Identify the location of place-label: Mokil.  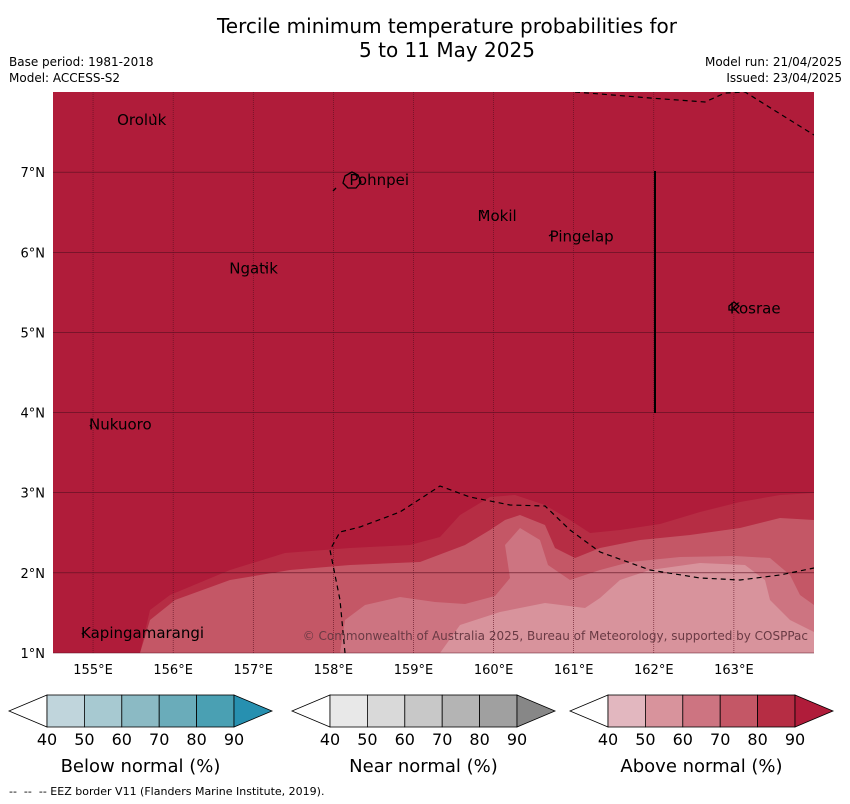
(497, 216).